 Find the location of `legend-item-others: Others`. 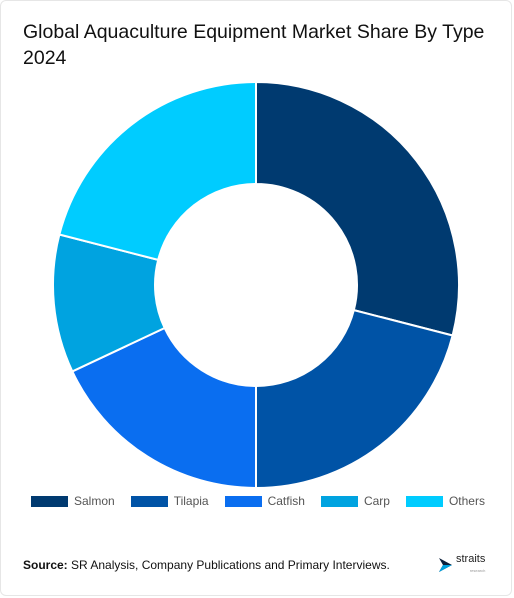

legend-item-others: Others is located at coordinates (445, 501).